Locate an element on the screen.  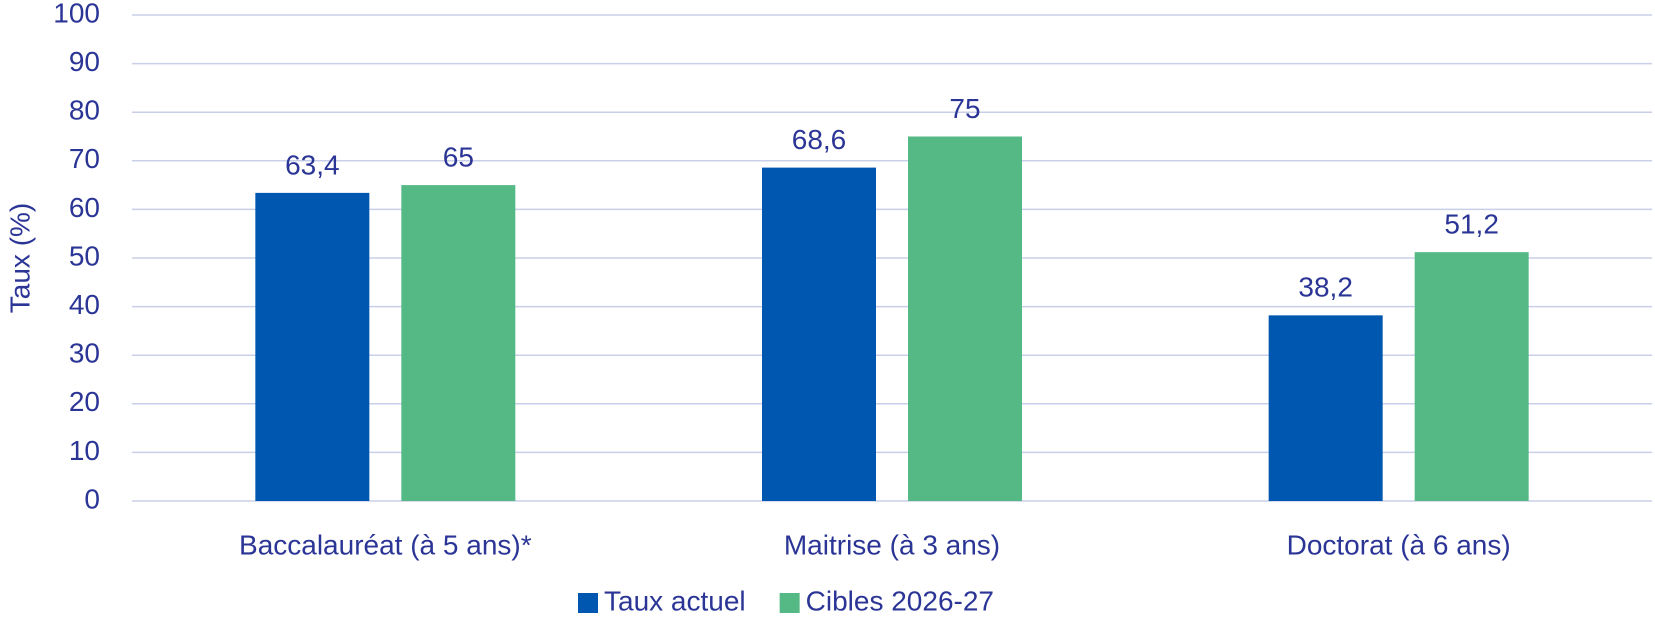
y-tick-label: 40 is located at coordinates (84, 304).